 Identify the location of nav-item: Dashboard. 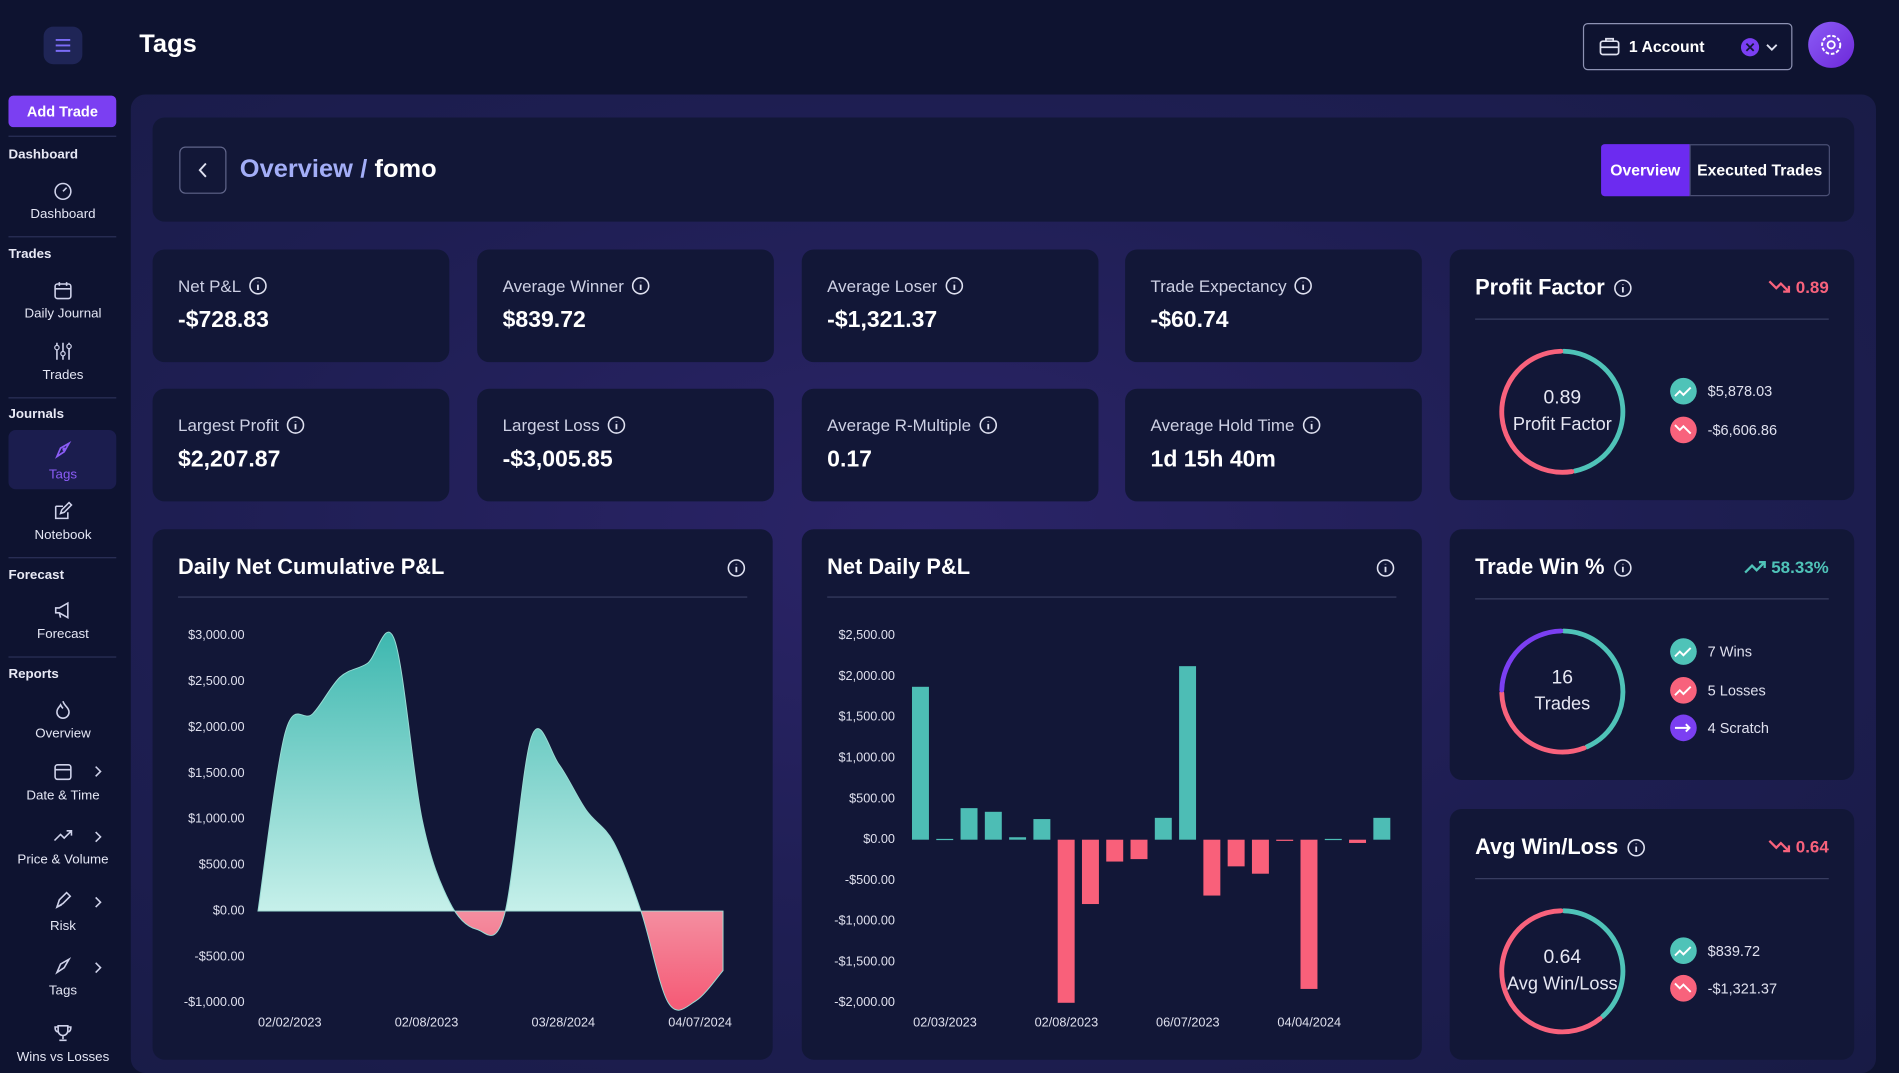
(63, 214).